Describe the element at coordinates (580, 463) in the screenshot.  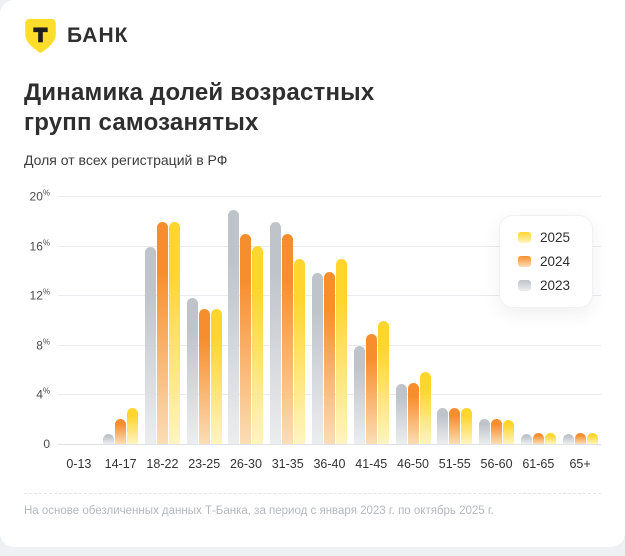
I see `x-tick-label-65+: 65+` at that location.